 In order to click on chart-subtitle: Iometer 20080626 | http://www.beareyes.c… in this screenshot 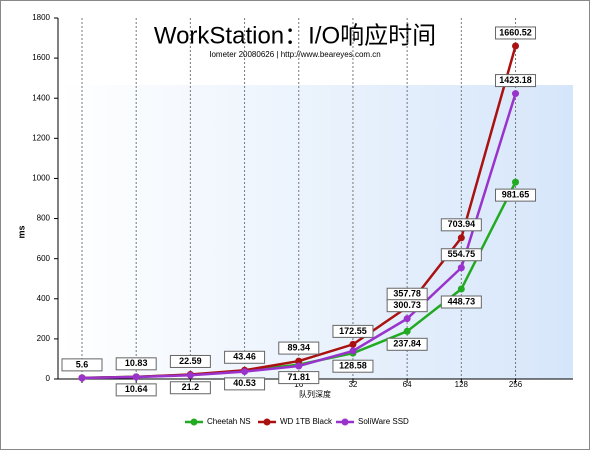, I will do `click(295, 54)`.